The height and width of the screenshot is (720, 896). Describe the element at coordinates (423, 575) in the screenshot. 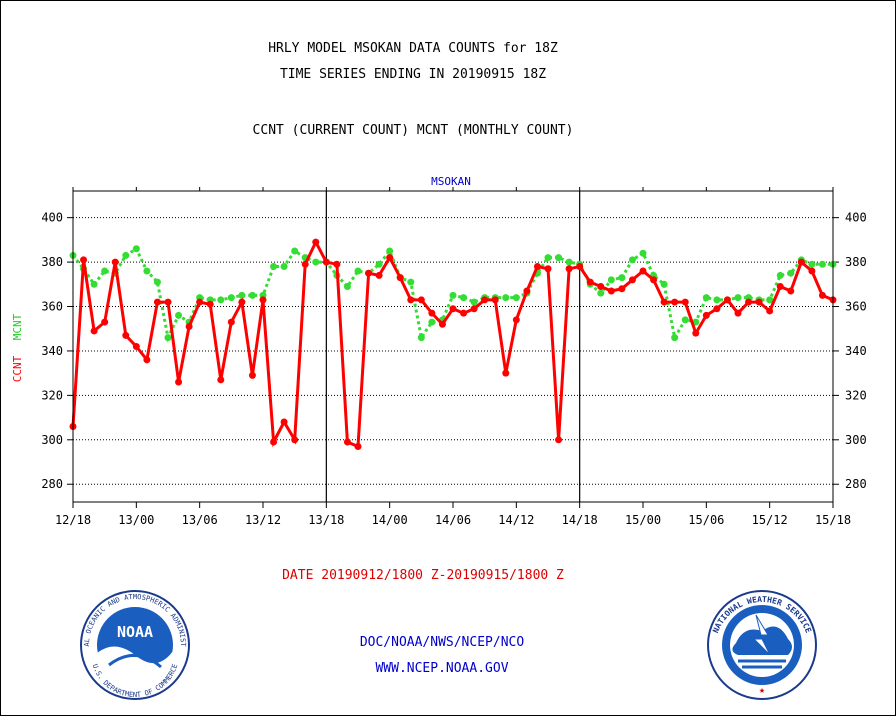

I see `date-range-label: DATE 20190912/1800 Z-20190915/1800 Z` at that location.